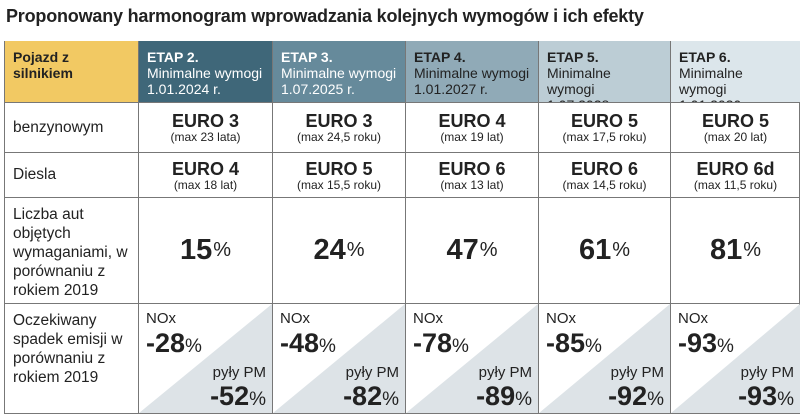  Describe the element at coordinates (735, 184) in the screenshot. I see `max-age: (max 11,5 roku)` at that location.